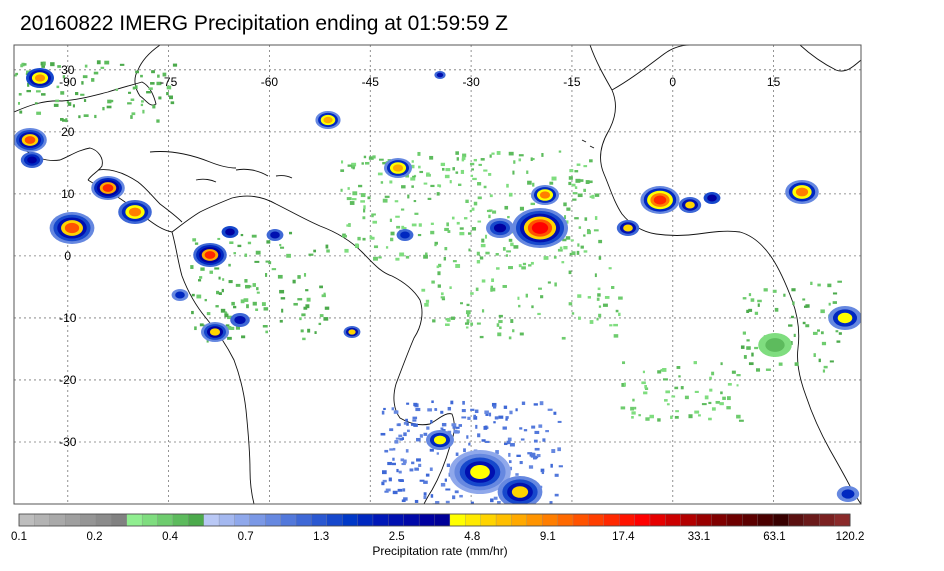 This screenshot has width=944, height=571. Describe the element at coordinates (396, 537) in the screenshot. I see `colorbar-tick-label: 2.5` at that location.